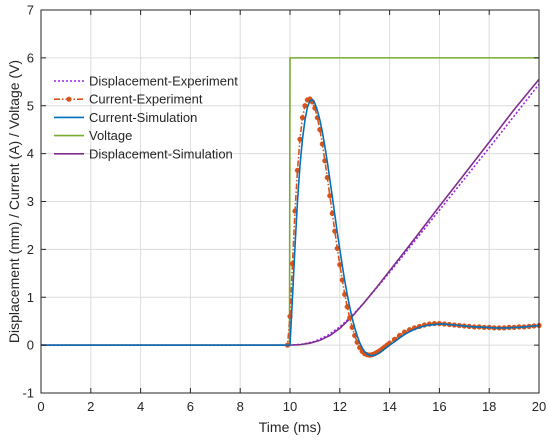  What do you see at coordinates (90, 406) in the screenshot?
I see `x-tick-label: 2` at bounding box center [90, 406].